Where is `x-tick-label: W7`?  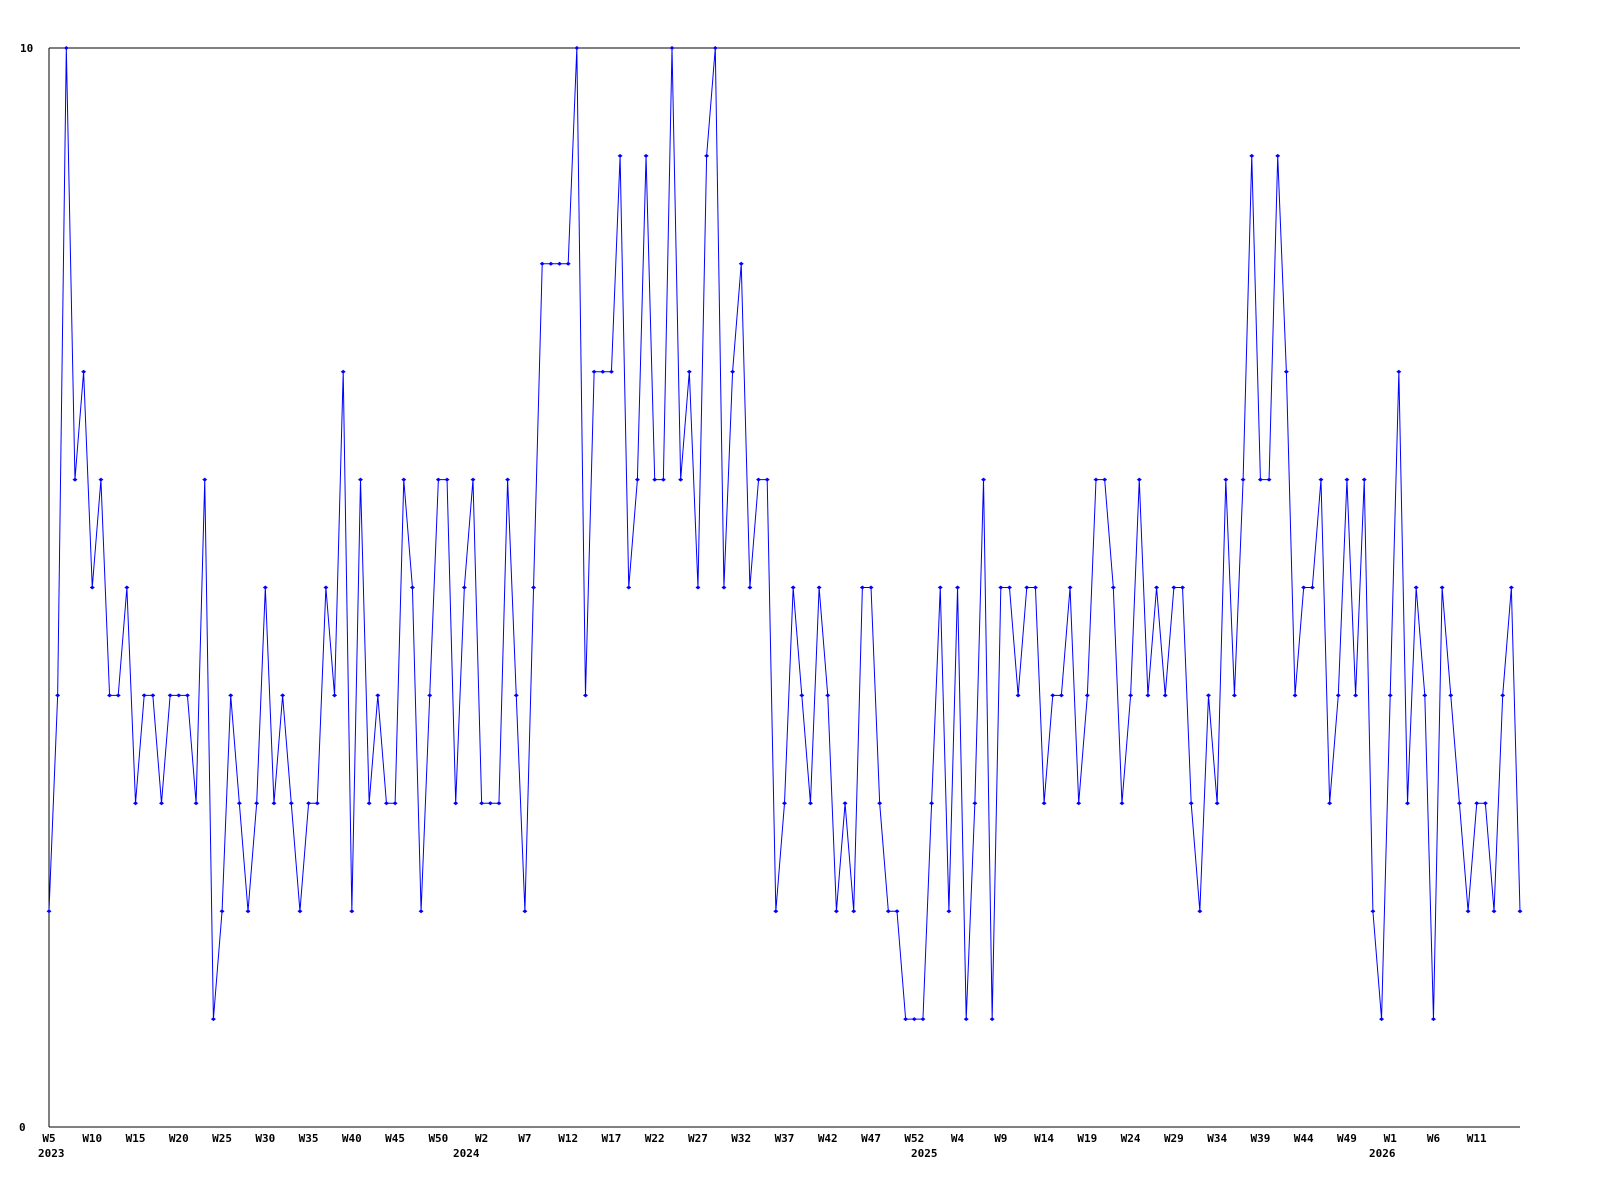 x-tick-label: W7 is located at coordinates (524, 1138).